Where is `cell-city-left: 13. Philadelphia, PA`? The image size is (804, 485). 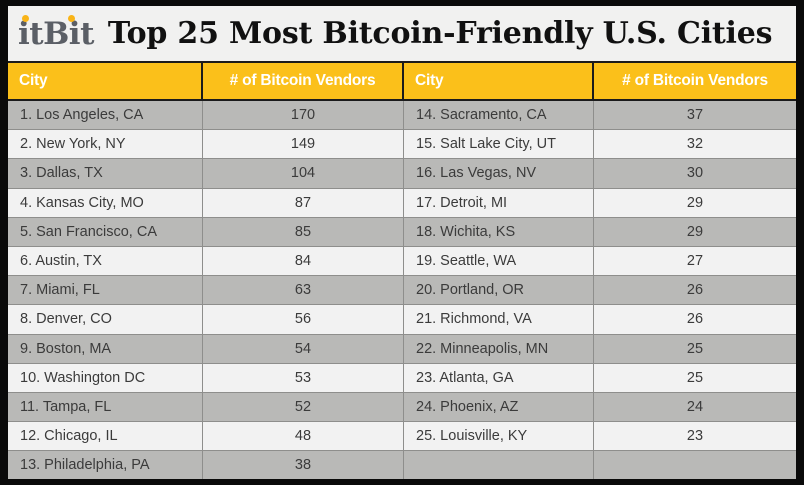
cell-city-left: 13. Philadelphia, PA is located at coordinates (105, 465).